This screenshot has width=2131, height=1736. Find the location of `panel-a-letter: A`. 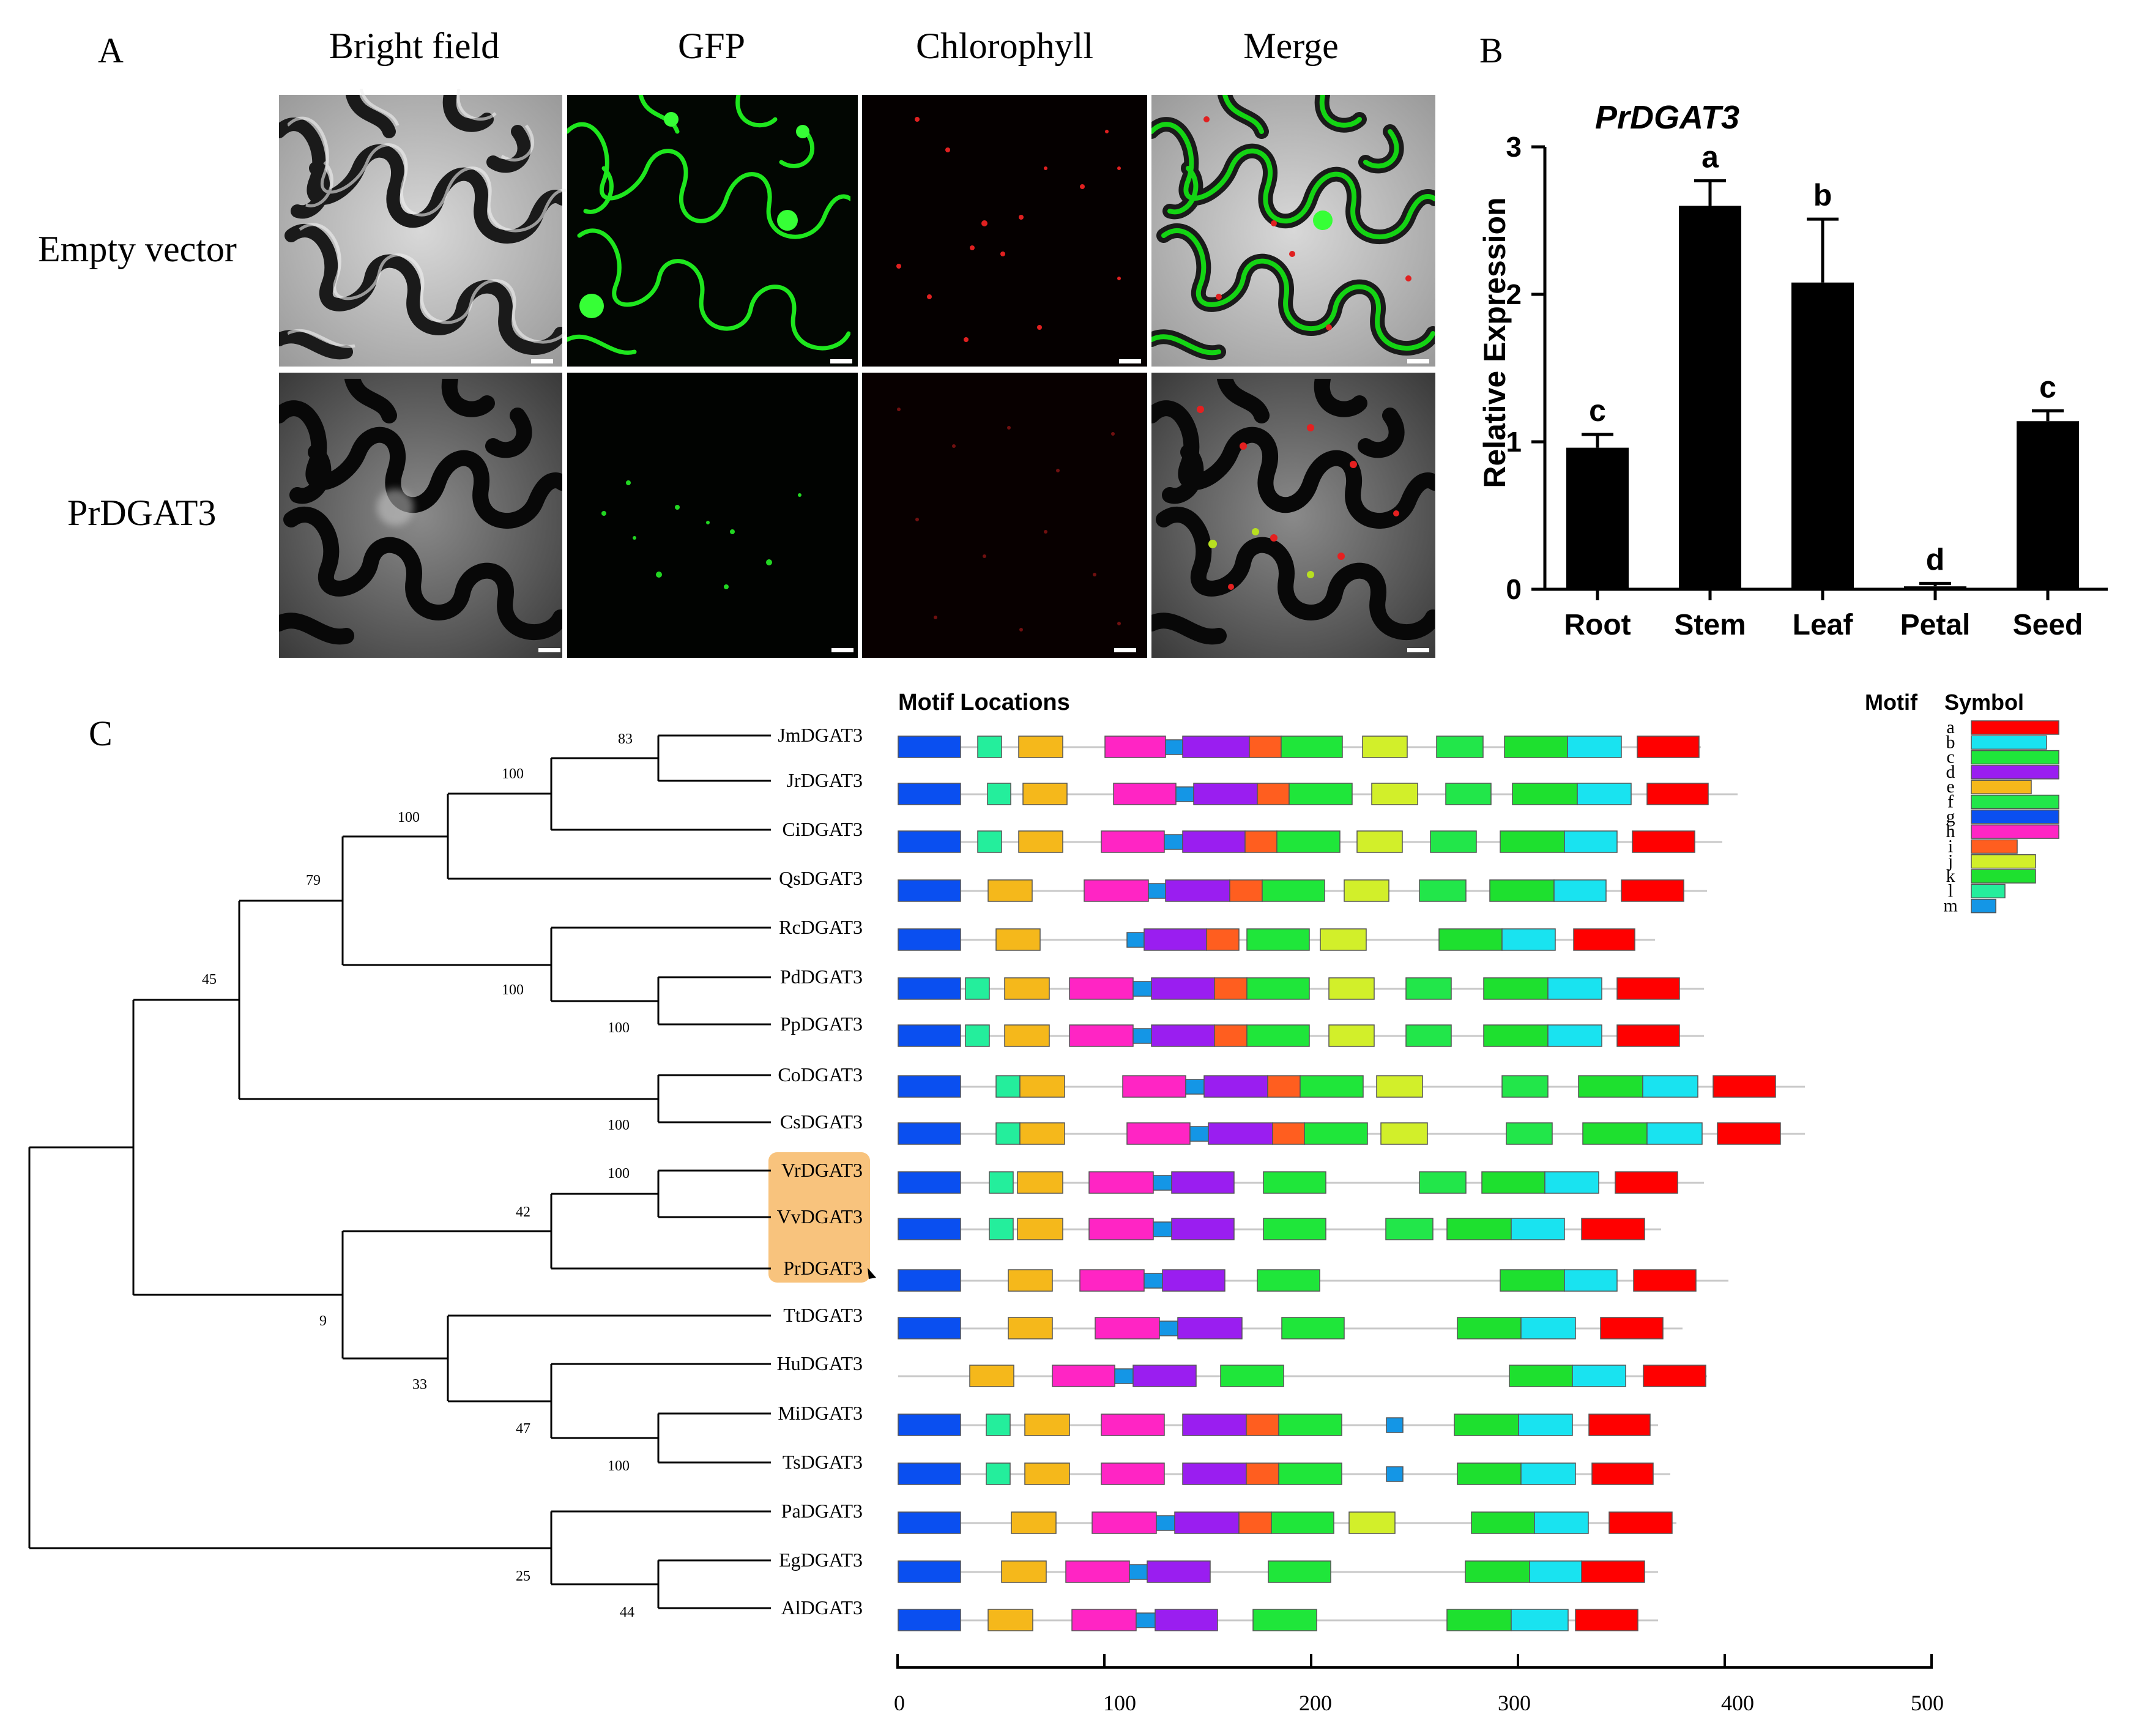

panel-a-letter: A is located at coordinates (111, 50).